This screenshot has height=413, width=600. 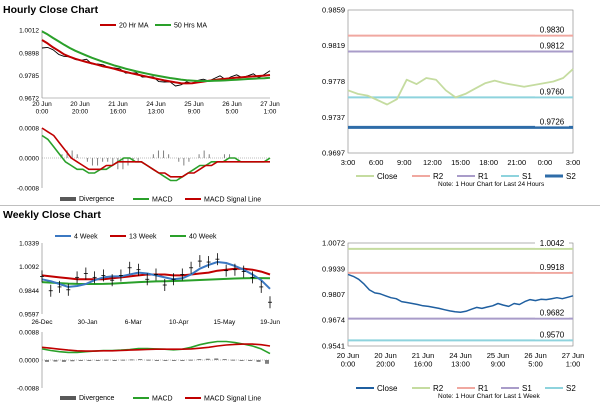 I want to click on hourly-levels-xtick: 6:00, so click(x=376, y=162).